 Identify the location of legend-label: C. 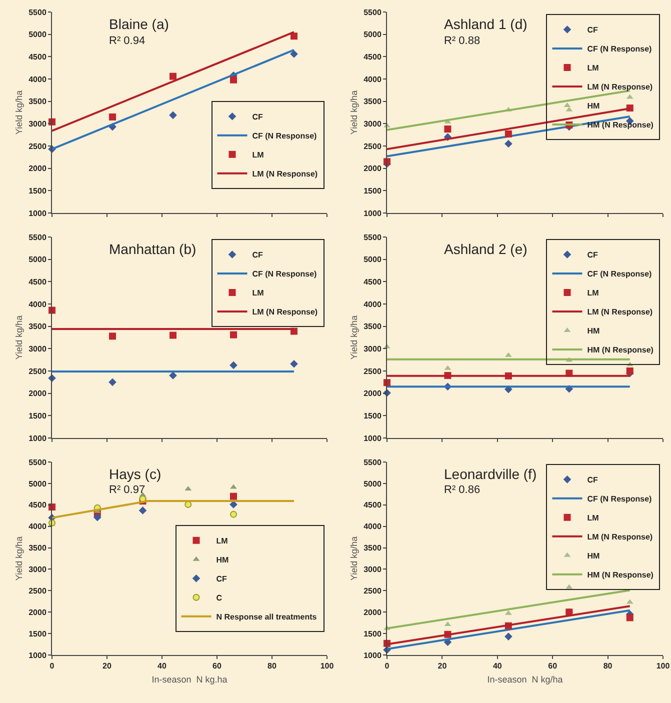
(219, 597).